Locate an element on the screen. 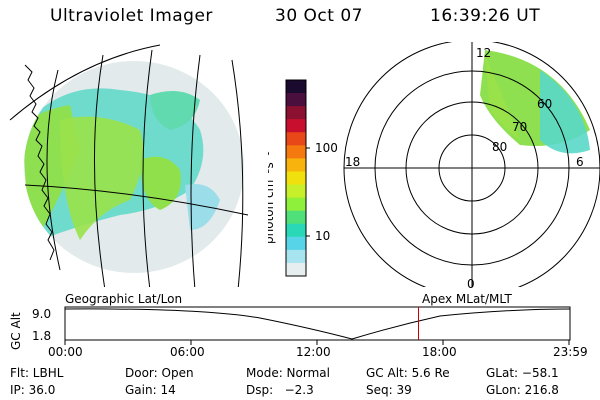  color-bar: photon cm⁻²s⁻¹ is located at coordinates (289, 178).